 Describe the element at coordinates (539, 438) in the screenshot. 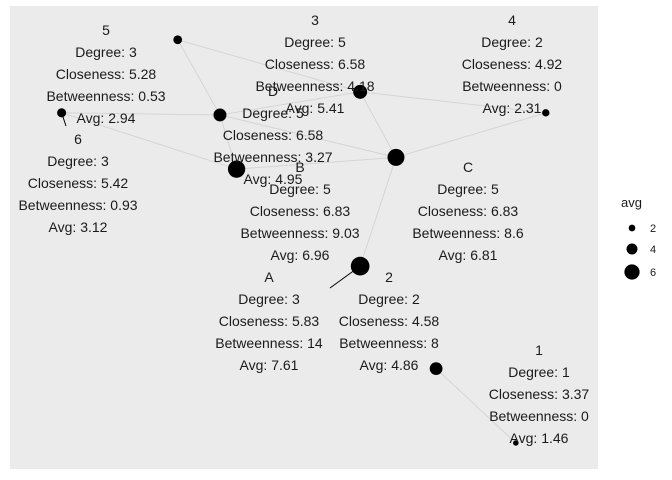

I see `node-label-1-line-4: Avg: 1.46` at that location.